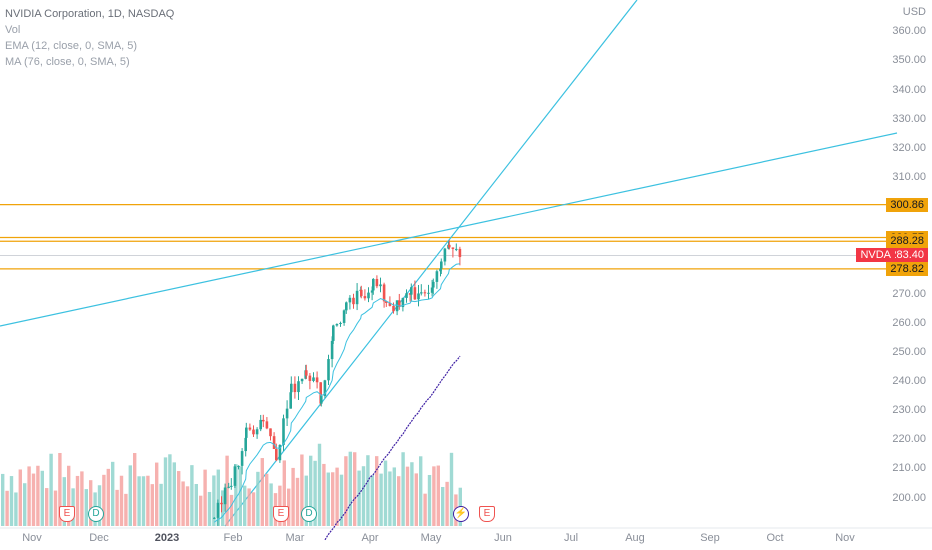 This screenshot has height=550, width=932. What do you see at coordinates (503, 538) in the screenshot?
I see `time-axis-label: Jun` at bounding box center [503, 538].